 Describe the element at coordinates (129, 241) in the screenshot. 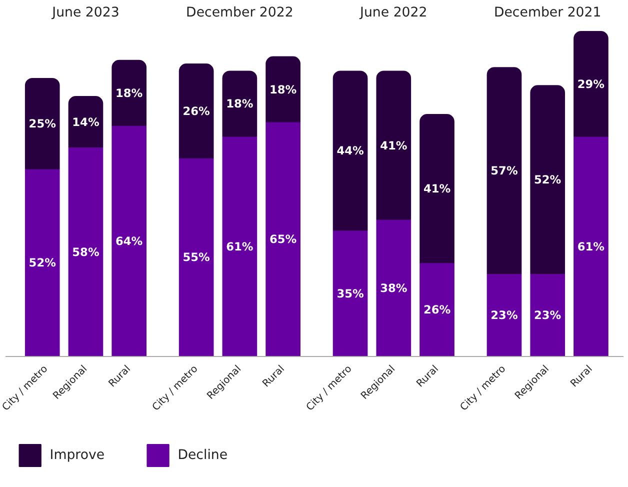

I see `data-label: 64%` at that location.